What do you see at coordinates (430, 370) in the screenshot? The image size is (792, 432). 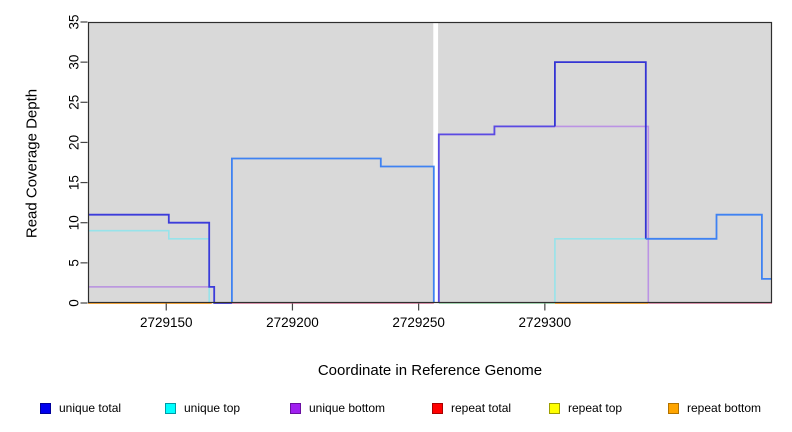 I see `x-axis-title: Coordinate in Reference Genome` at bounding box center [430, 370].